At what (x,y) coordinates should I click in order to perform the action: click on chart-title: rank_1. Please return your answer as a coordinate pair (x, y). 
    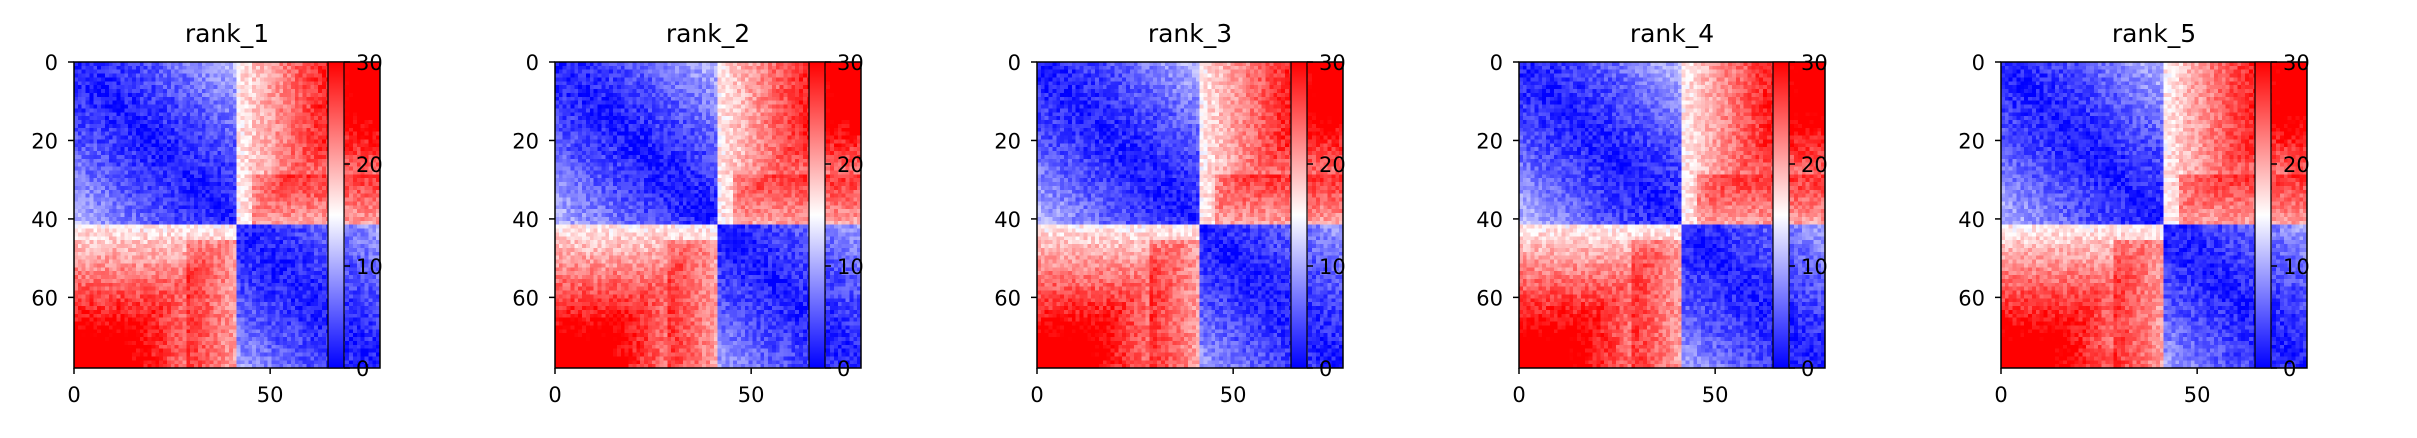
    Looking at the image, I should click on (227, 33).